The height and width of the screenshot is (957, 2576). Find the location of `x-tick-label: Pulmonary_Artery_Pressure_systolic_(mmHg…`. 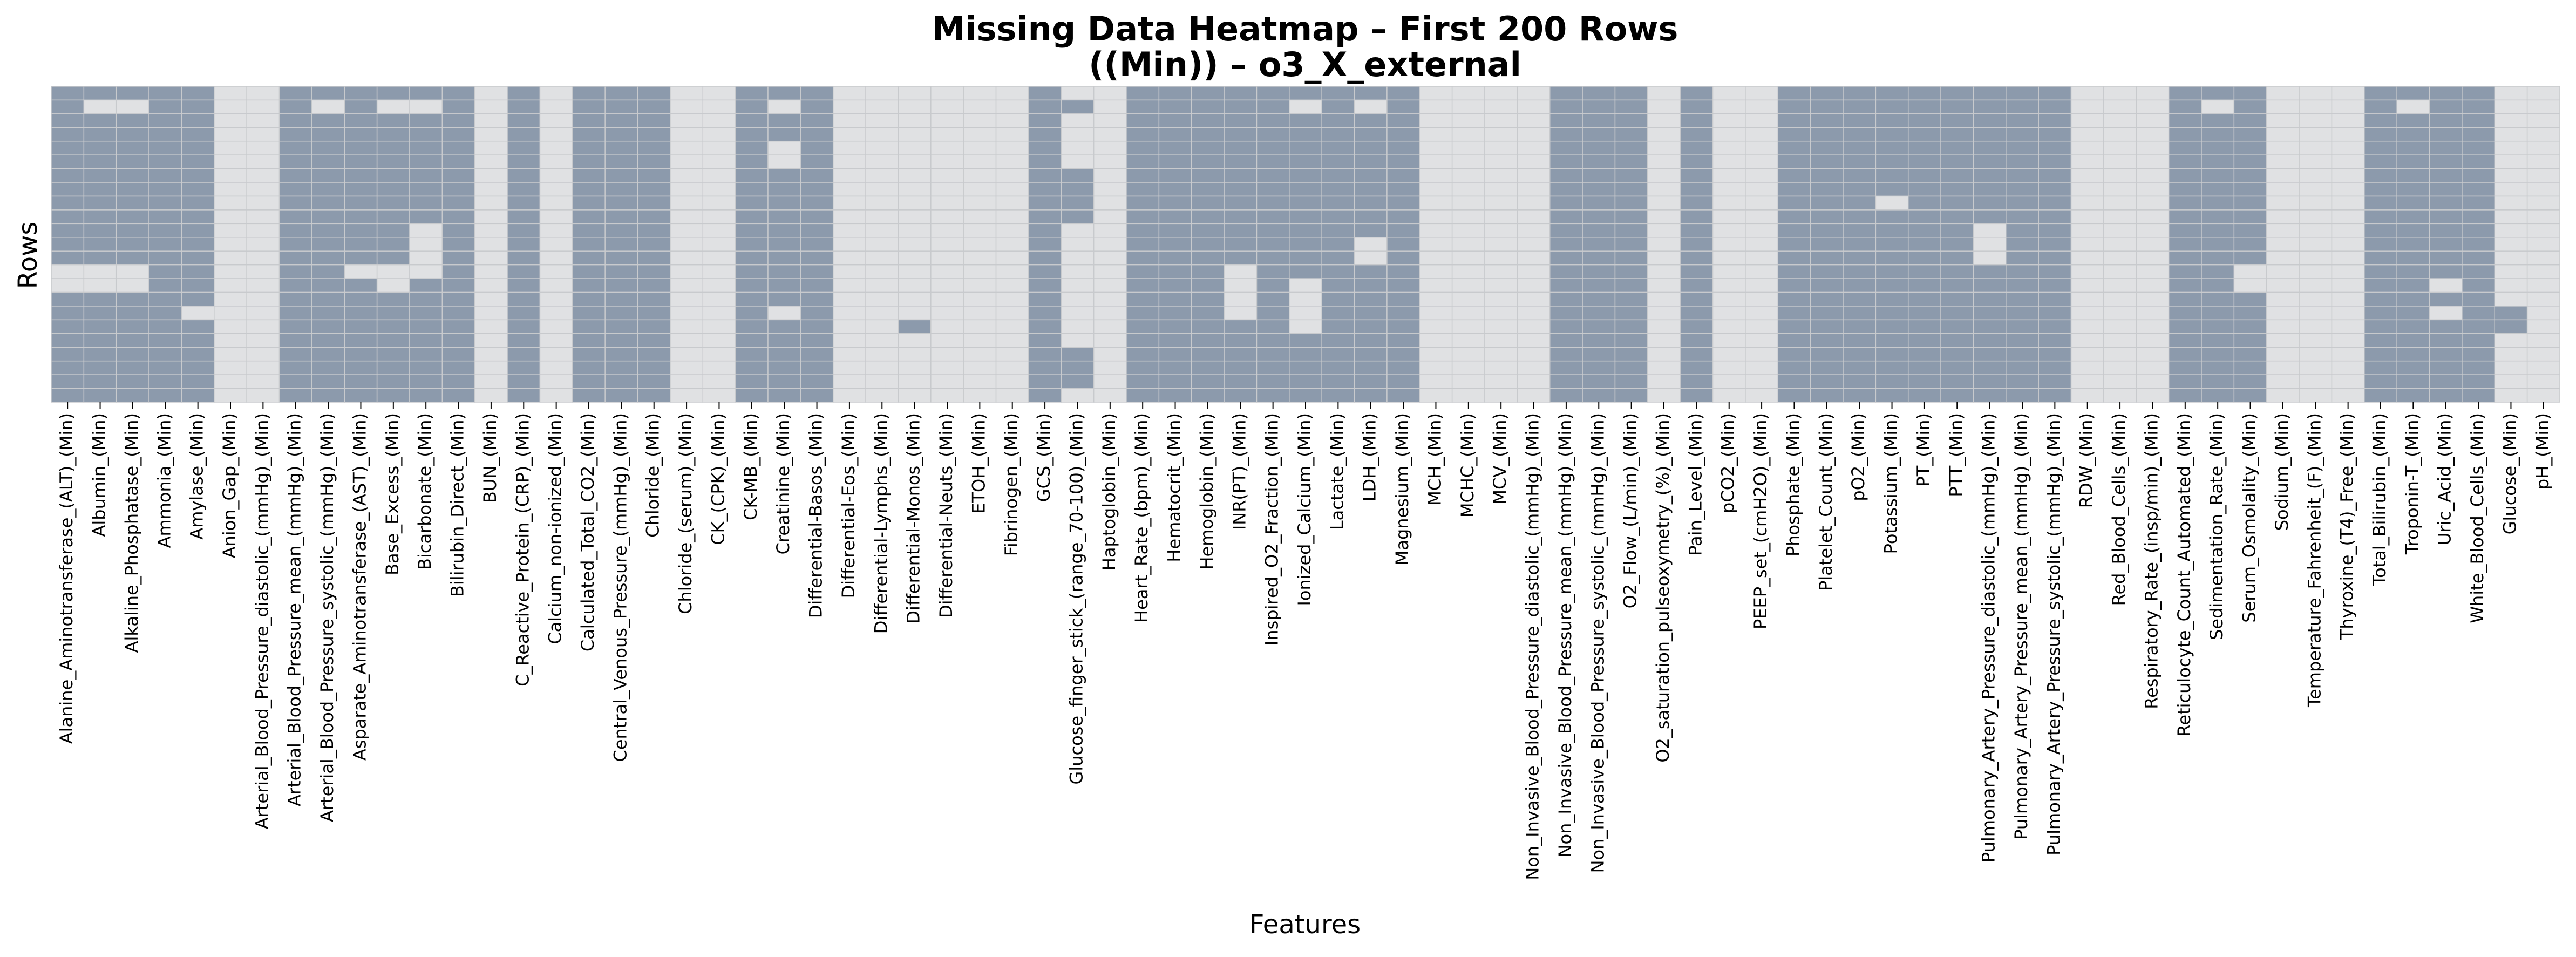

x-tick-label: Pulmonary_Artery_Pressure_systolic_(mmHg… is located at coordinates (2053, 634).